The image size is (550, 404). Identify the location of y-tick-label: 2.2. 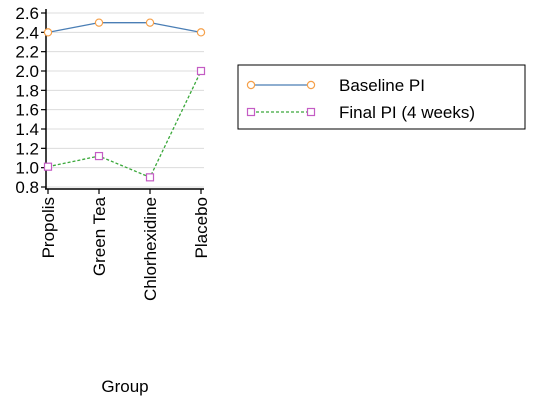
(27, 52).